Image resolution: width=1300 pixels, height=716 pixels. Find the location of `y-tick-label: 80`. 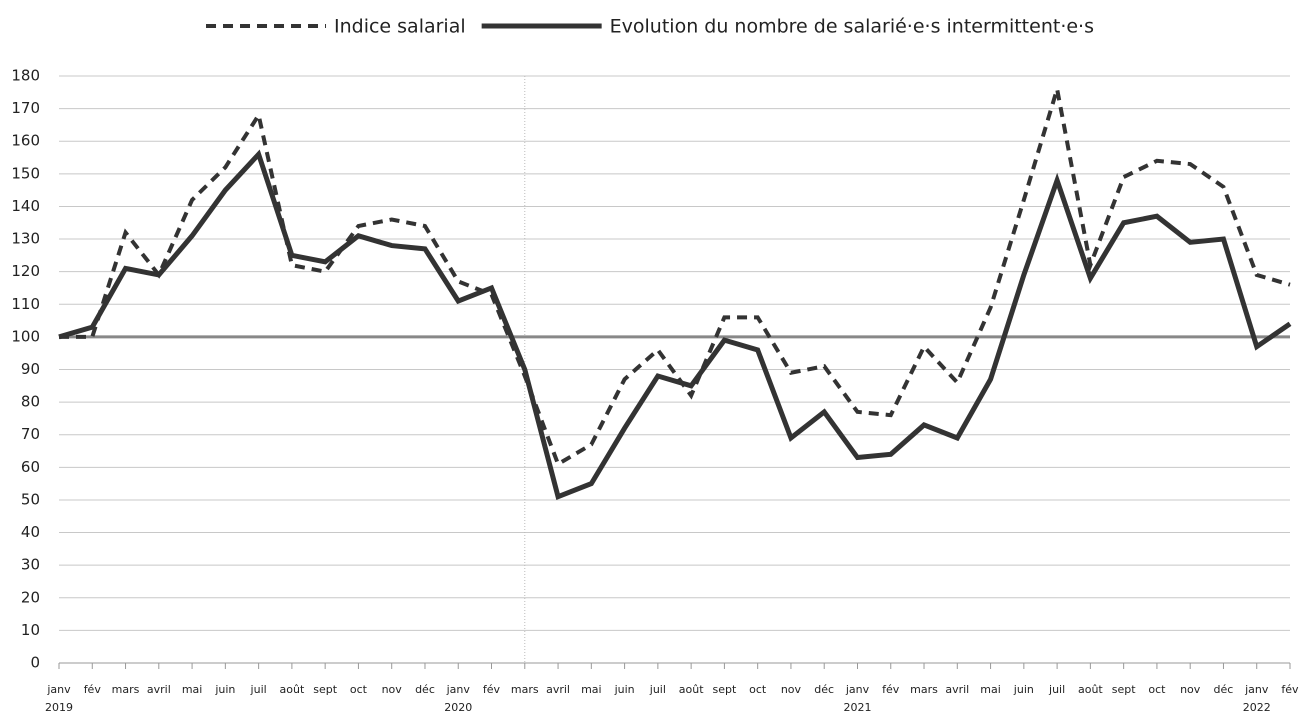

y-tick-label: 80 is located at coordinates (30, 402).